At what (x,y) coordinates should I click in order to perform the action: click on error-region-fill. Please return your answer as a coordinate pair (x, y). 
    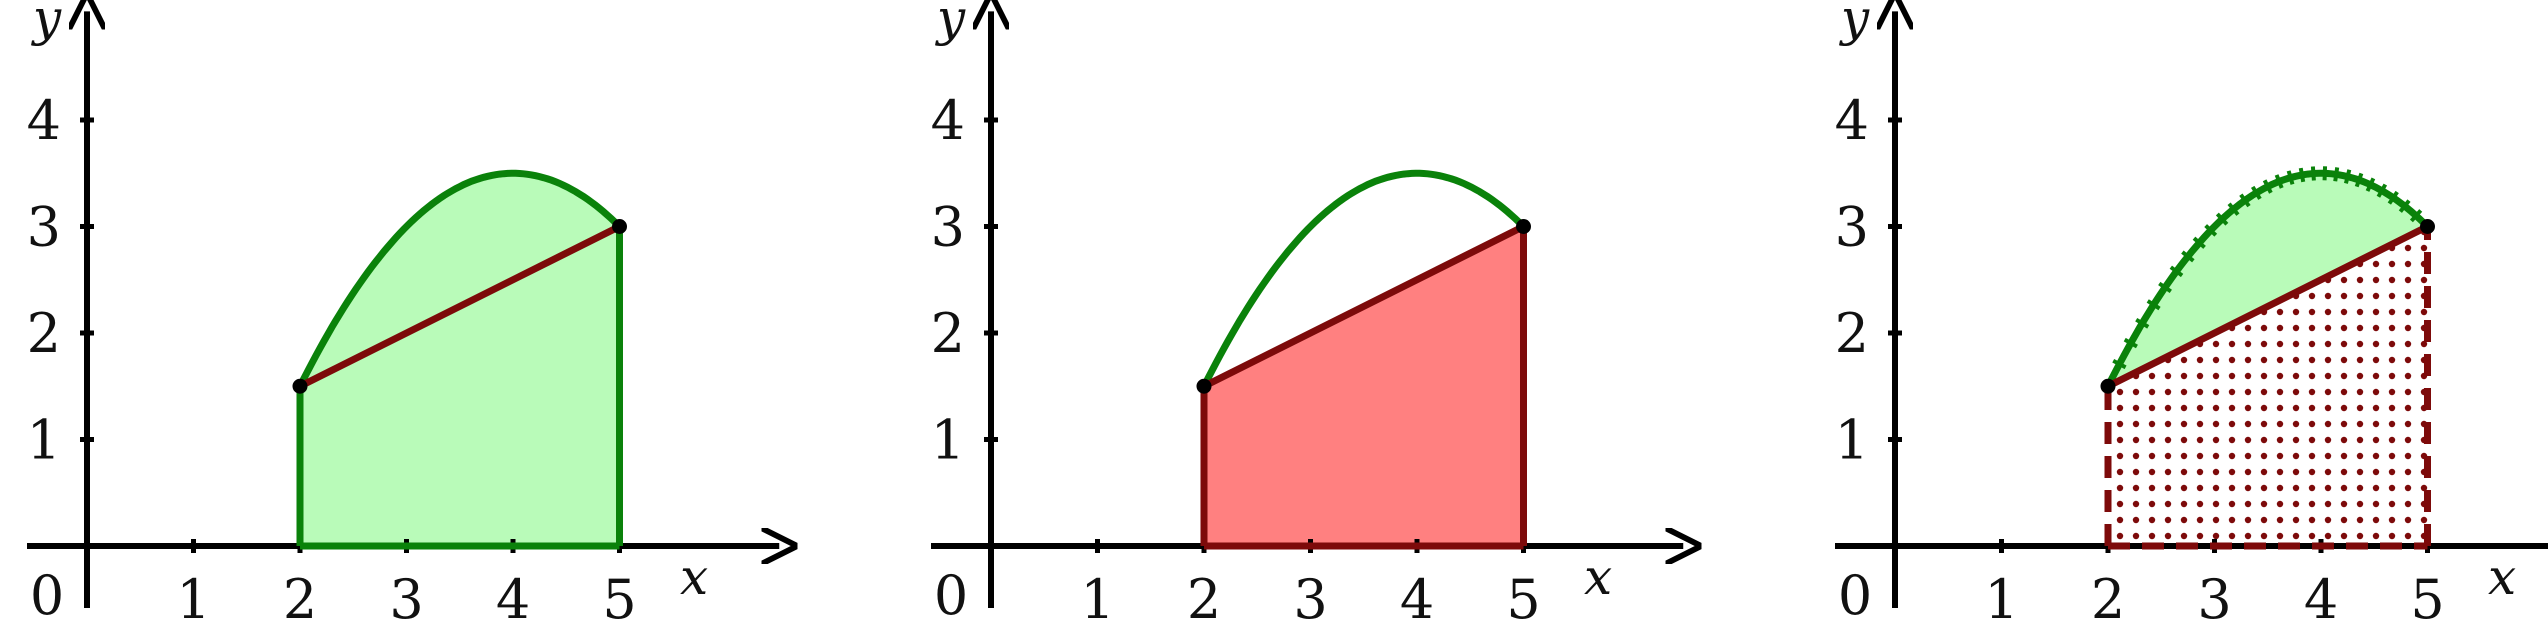
    Looking at the image, I should click on (2268, 280).